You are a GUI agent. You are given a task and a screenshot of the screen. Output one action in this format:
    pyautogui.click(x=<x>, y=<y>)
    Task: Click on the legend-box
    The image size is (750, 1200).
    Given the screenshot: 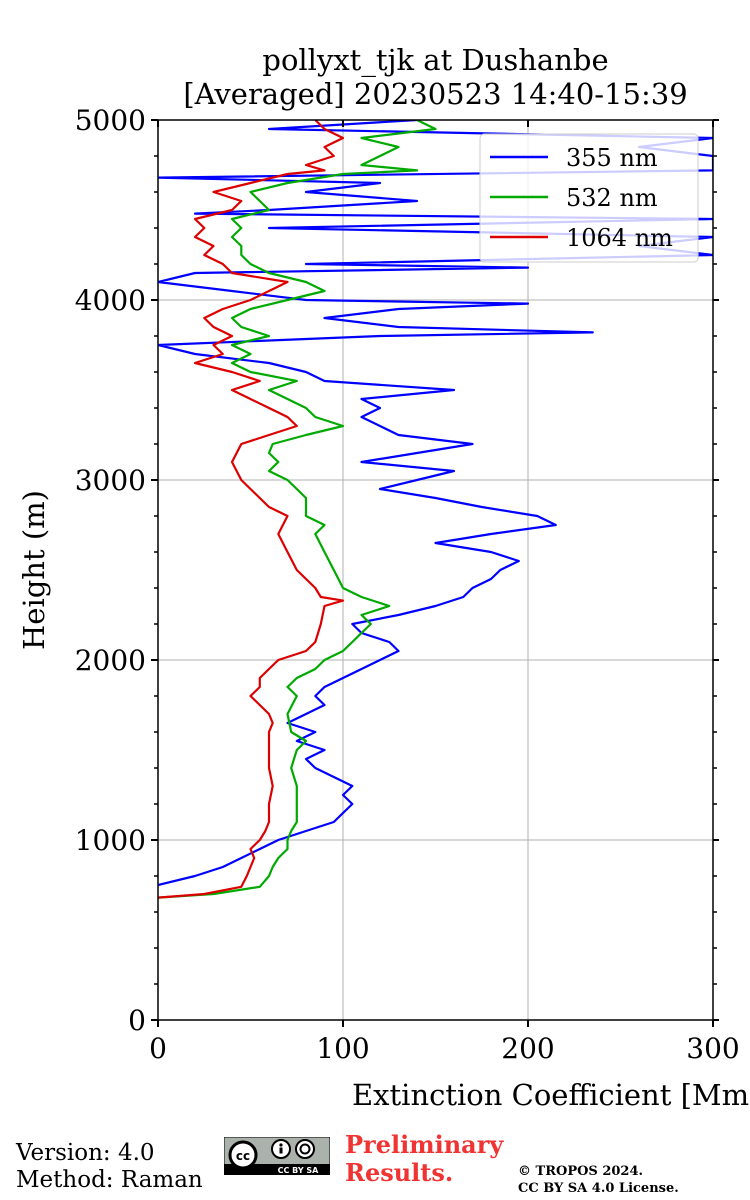 What is the action you would take?
    pyautogui.click(x=589, y=198)
    